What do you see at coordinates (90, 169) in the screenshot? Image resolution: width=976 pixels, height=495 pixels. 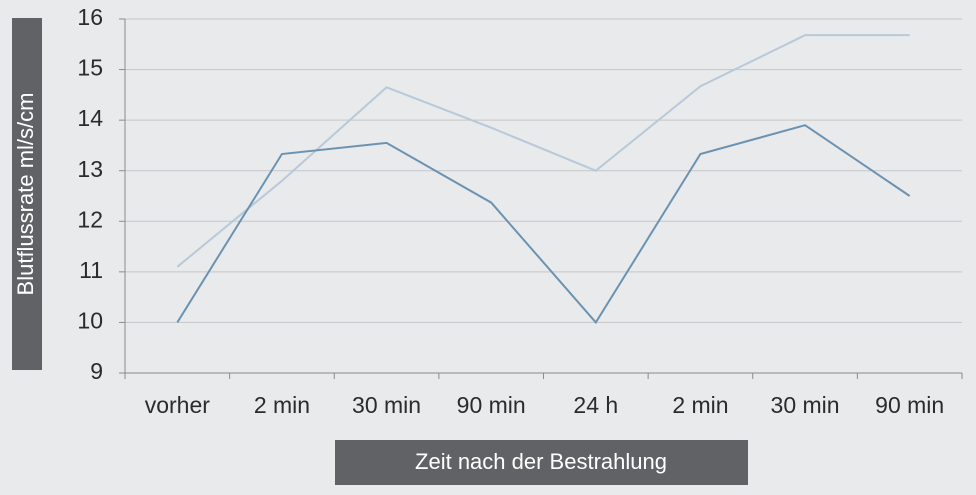 I see `y-tick-label: 13` at bounding box center [90, 169].